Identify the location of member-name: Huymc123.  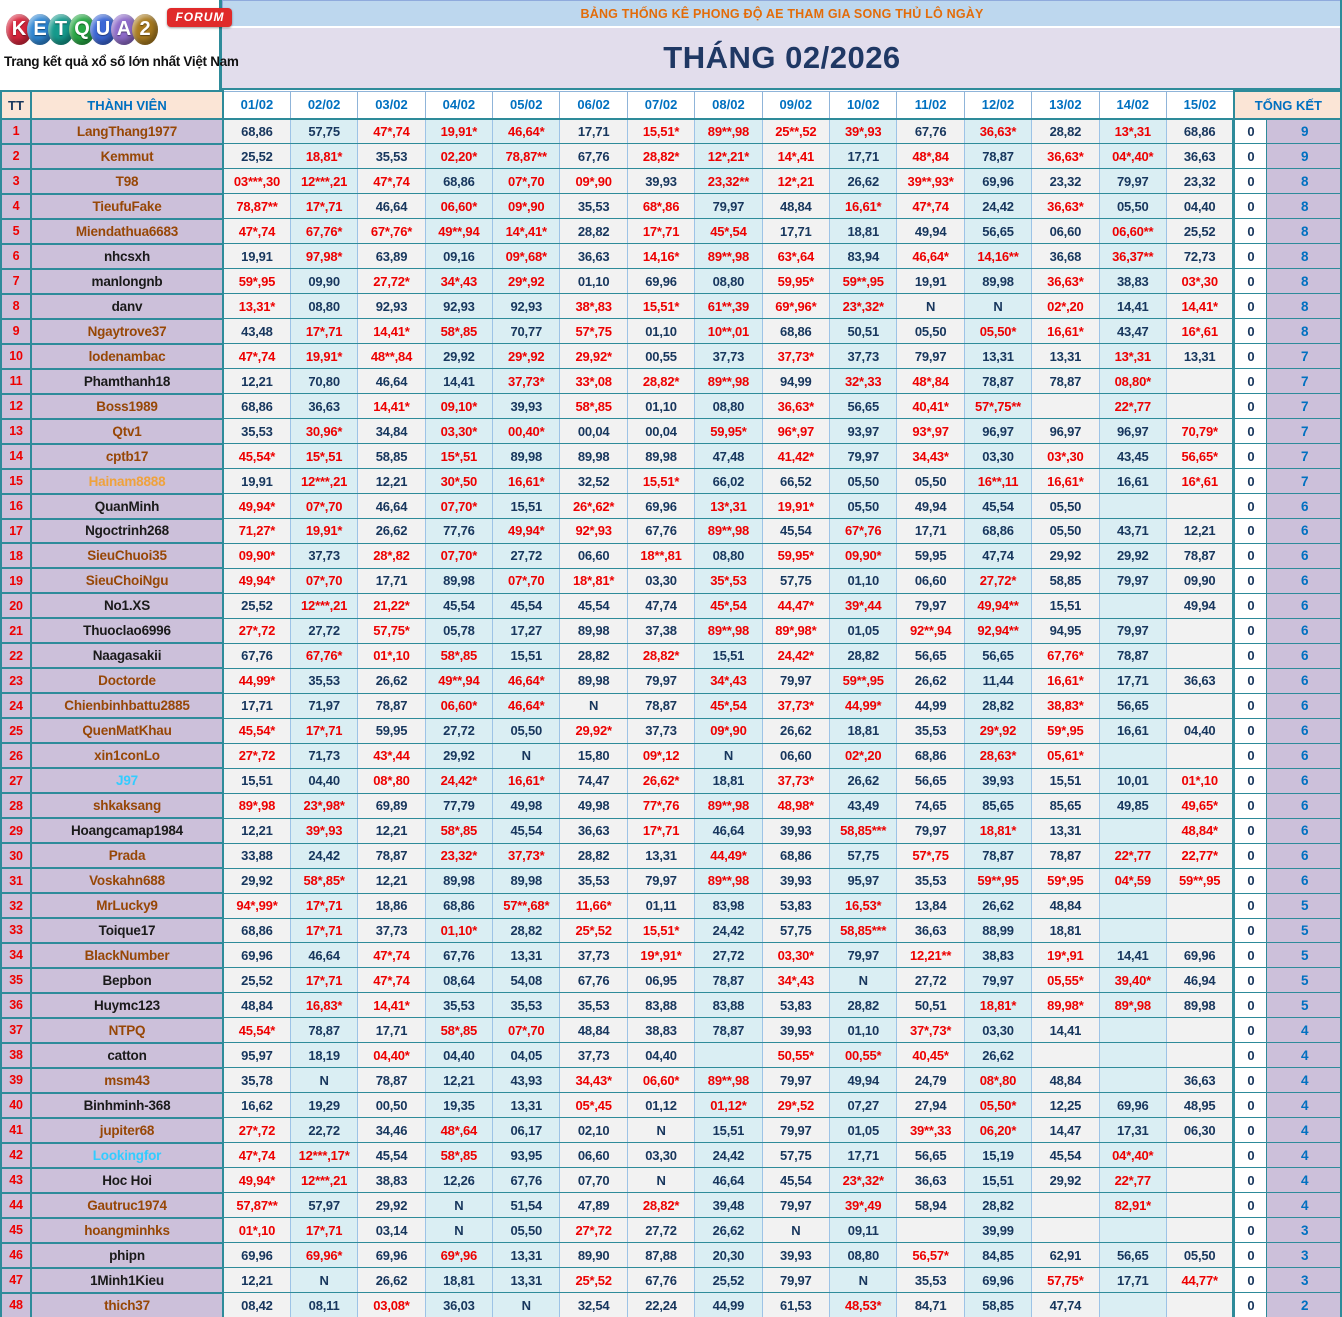
(127, 1005).